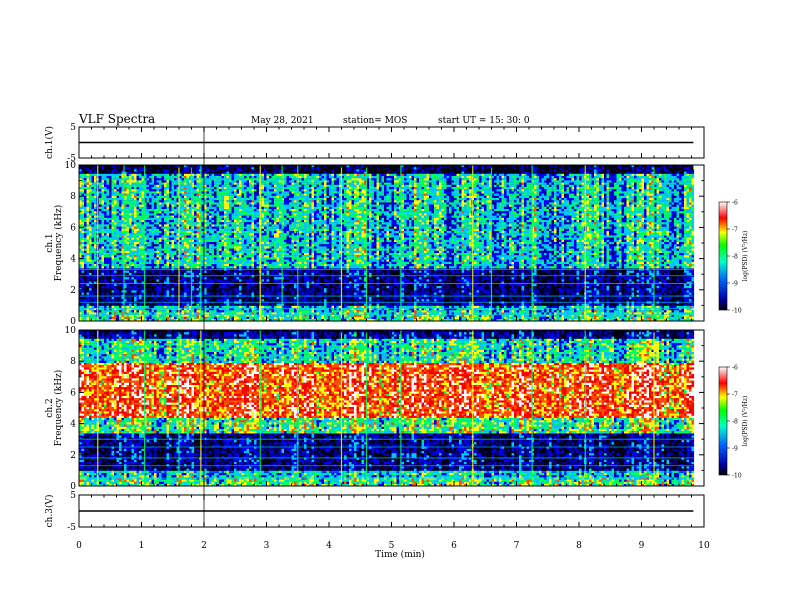 The height and width of the screenshot is (612, 792). What do you see at coordinates (49, 142) in the screenshot?
I see `y-axis-label: ch.1(V)` at bounding box center [49, 142].